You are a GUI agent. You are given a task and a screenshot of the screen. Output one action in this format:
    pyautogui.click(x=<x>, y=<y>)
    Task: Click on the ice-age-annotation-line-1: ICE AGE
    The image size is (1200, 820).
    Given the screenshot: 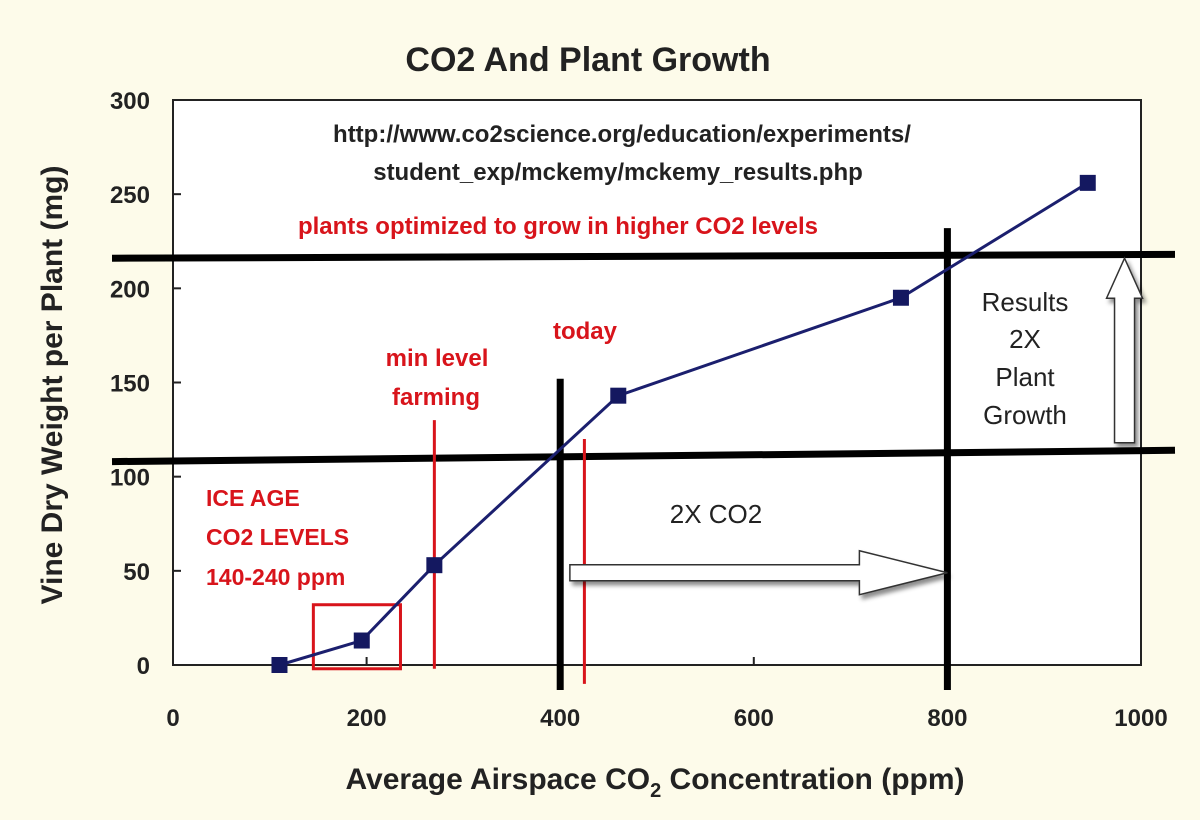 What is the action you would take?
    pyautogui.click(x=253, y=498)
    